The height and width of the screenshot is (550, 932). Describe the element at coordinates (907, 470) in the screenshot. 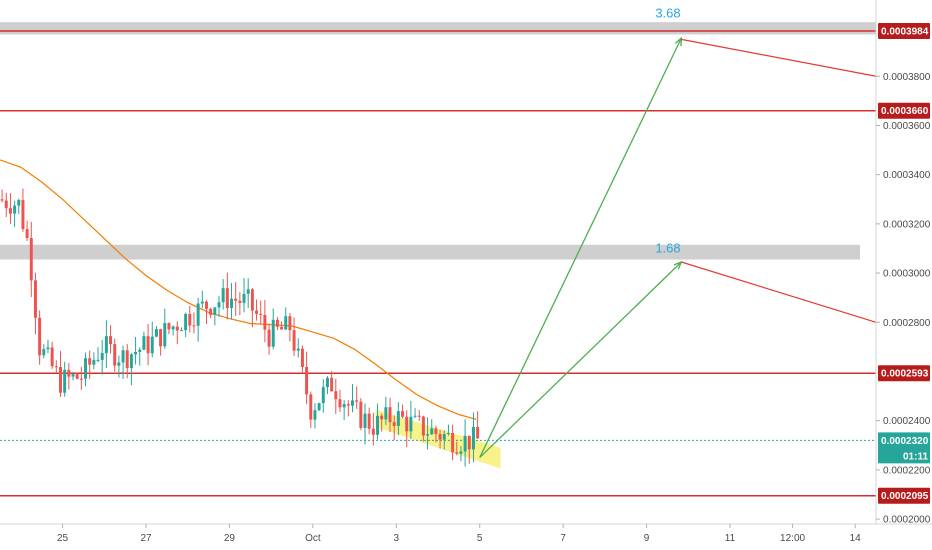

I see `y-tick-label: 0.0002200` at that location.